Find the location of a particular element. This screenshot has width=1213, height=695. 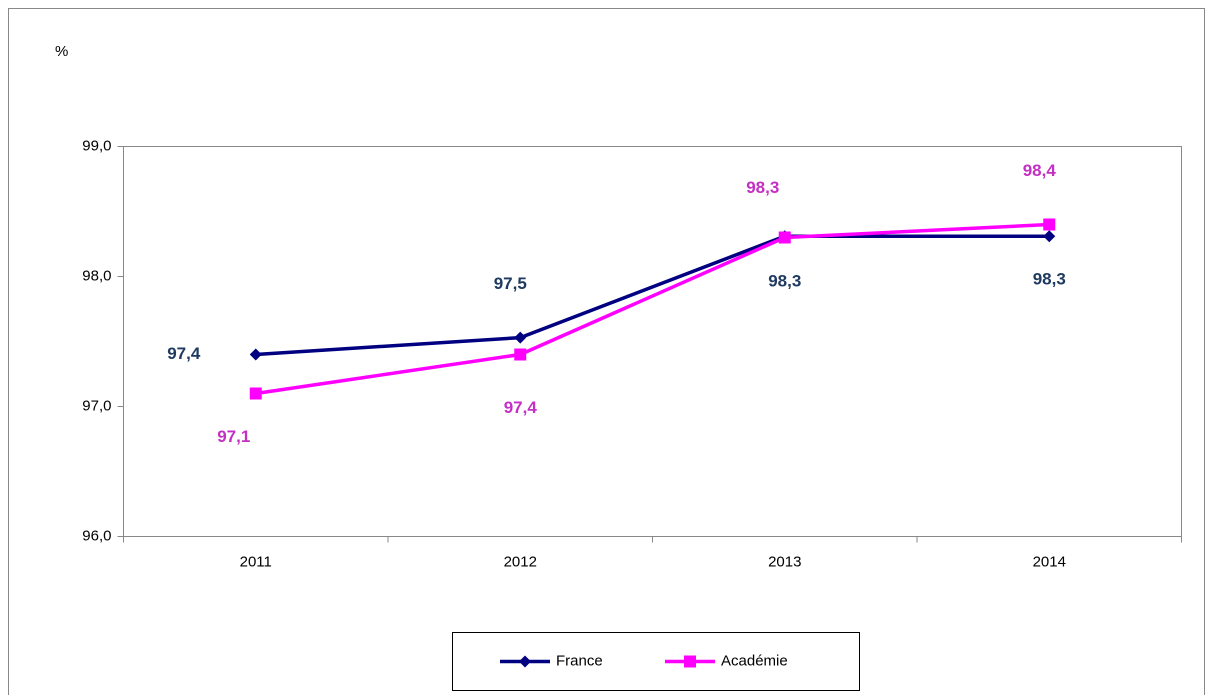

line is located at coordinates (652, 295).